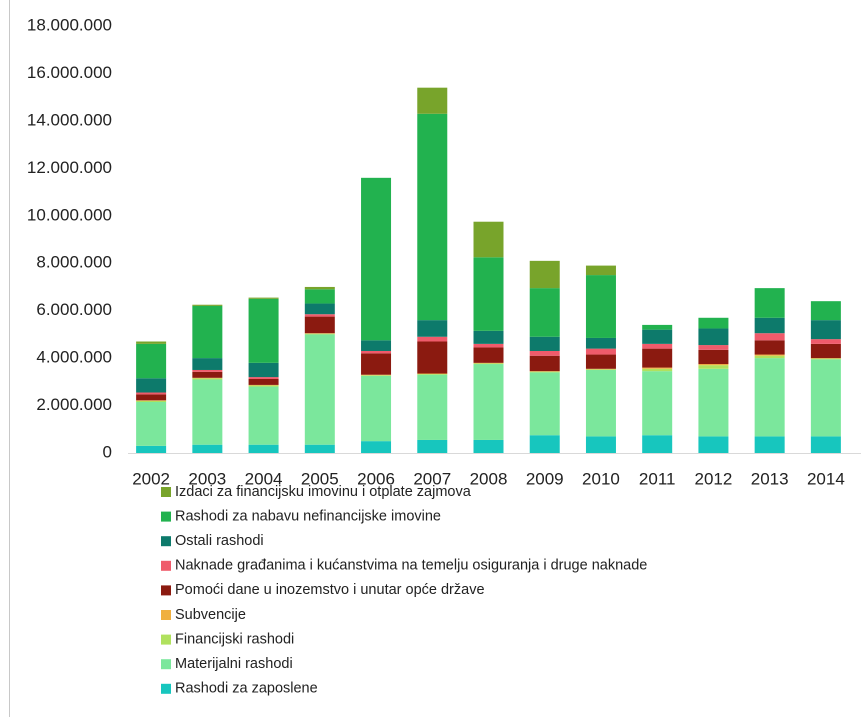 Image resolution: width=861 pixels, height=717 pixels. Describe the element at coordinates (308, 516) in the screenshot. I see `legend-label: Rashodi za nabavu nefinancijske imovine` at that location.